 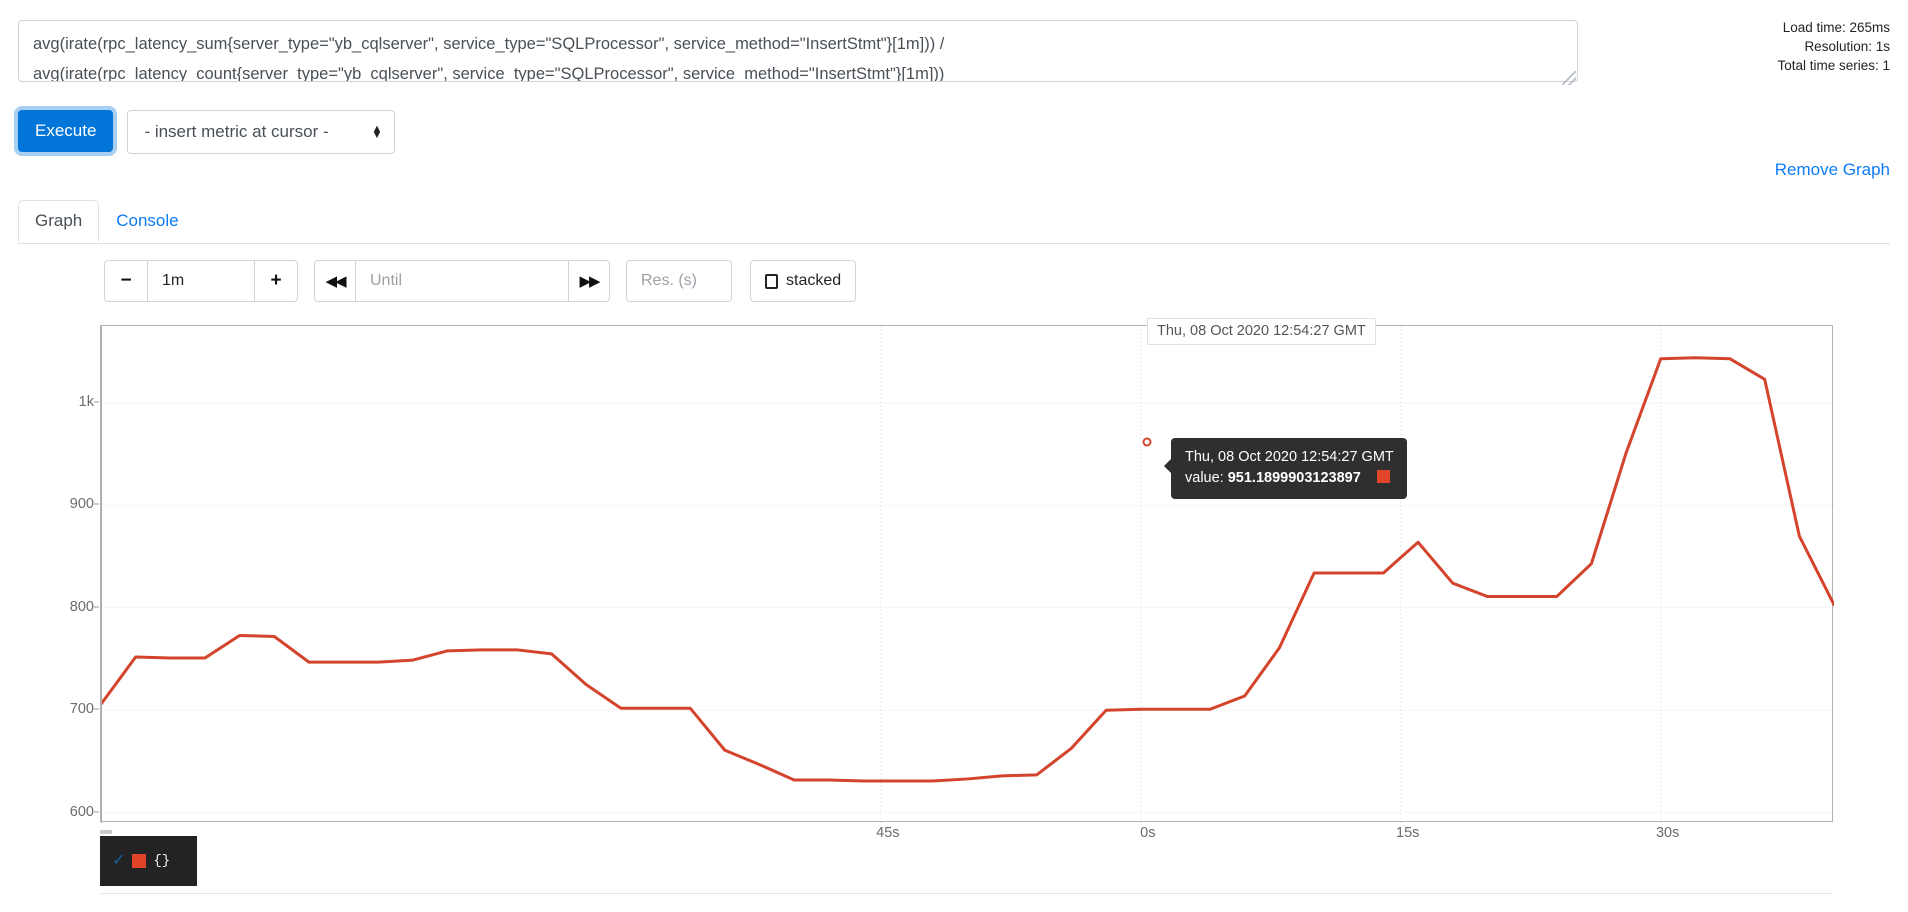 What do you see at coordinates (1408, 833) in the screenshot?
I see `x-axis-tick-label: 15s` at bounding box center [1408, 833].